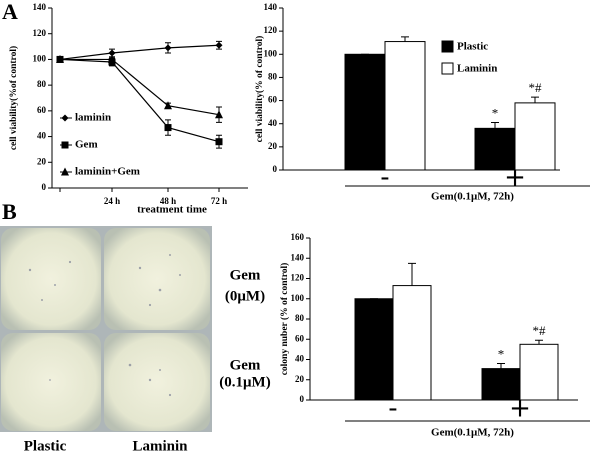  I want to click on panel-label: A, so click(10, 12).